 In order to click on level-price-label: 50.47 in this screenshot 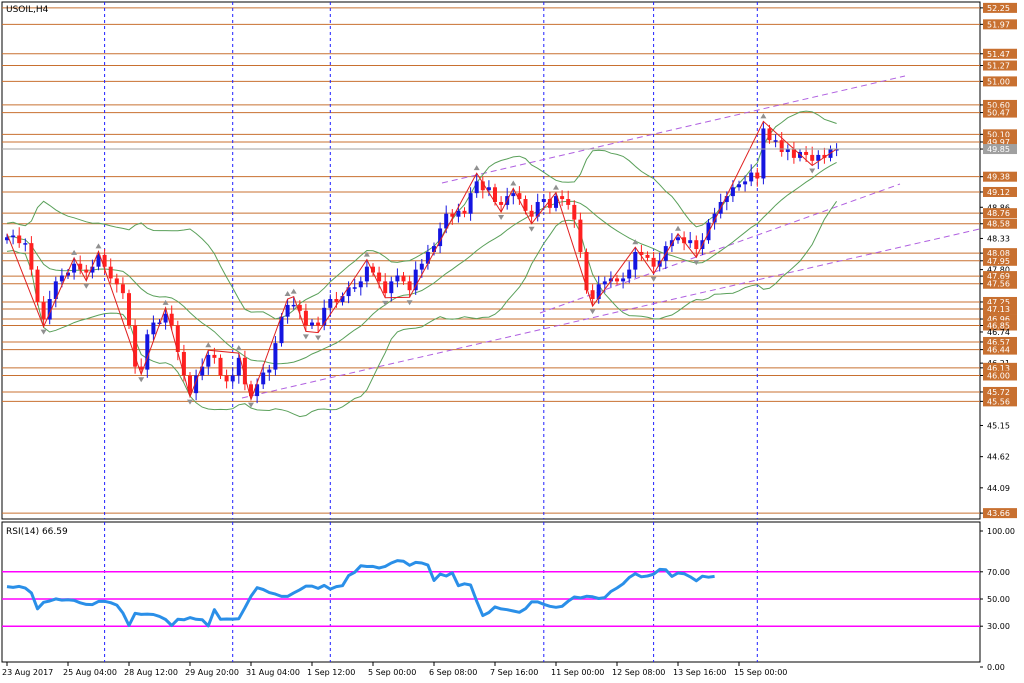, I will do `click(998, 113)`.